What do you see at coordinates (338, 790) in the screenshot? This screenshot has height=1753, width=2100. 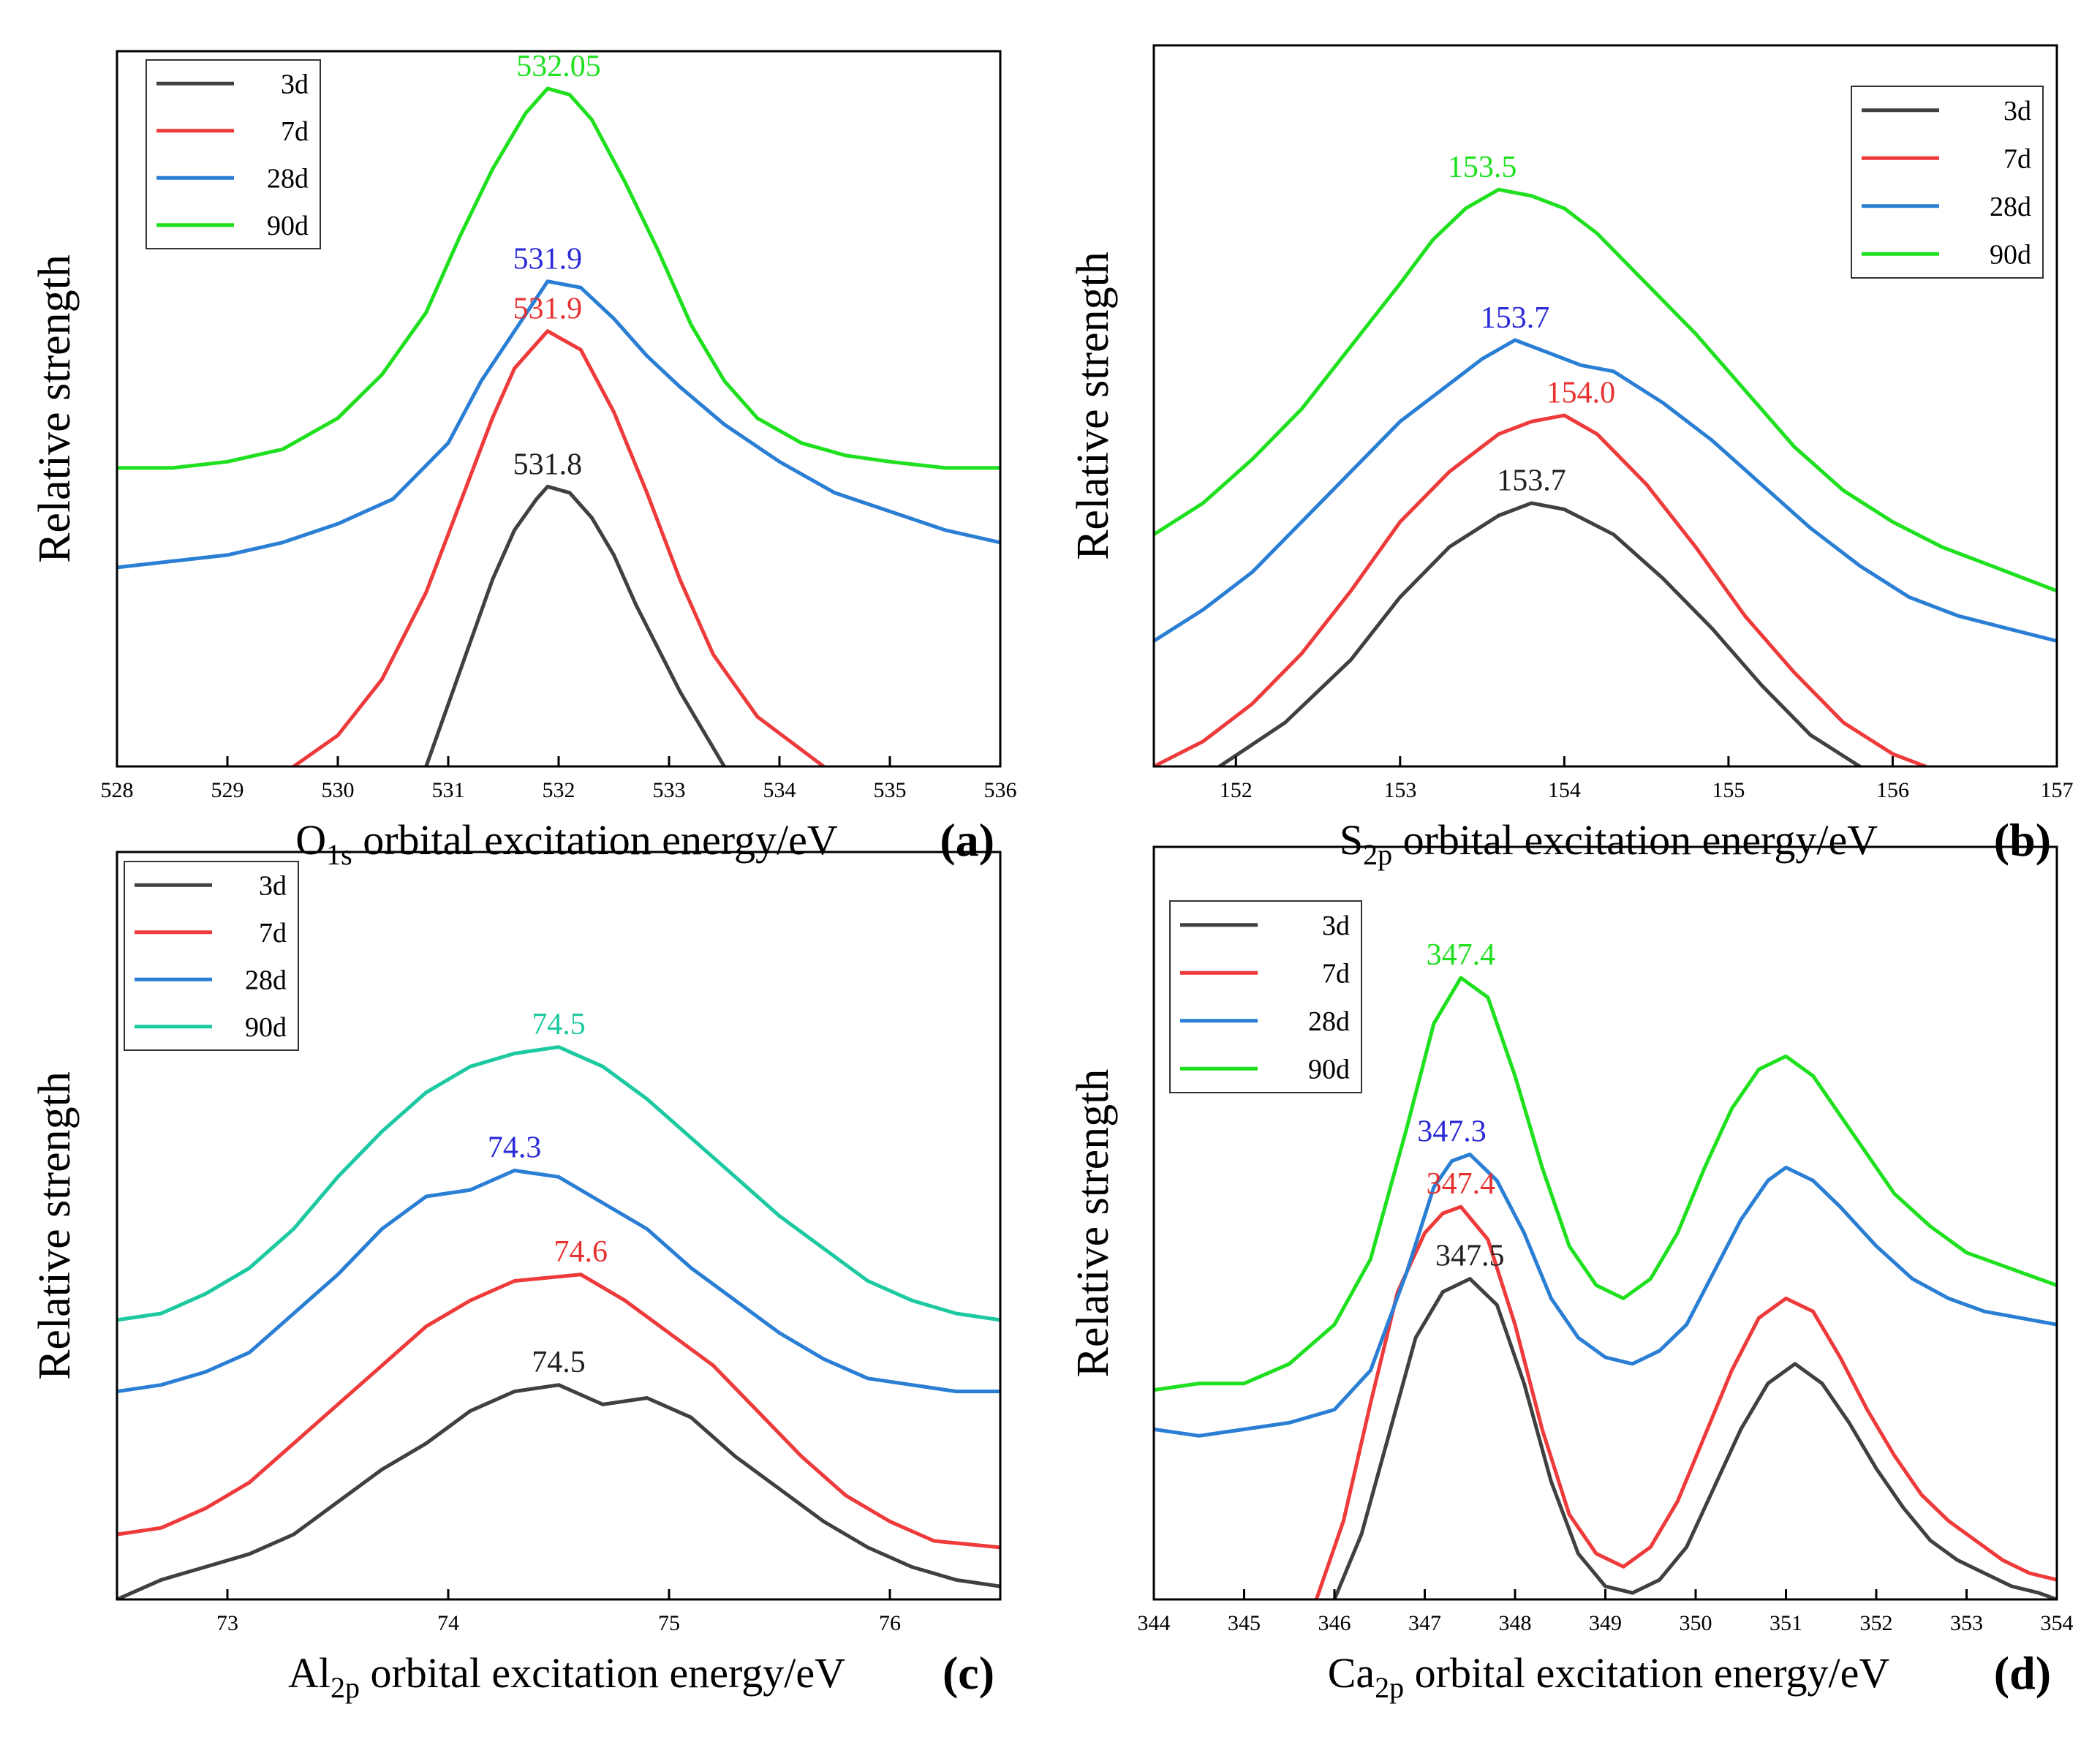 I see `x-tick-label: 530` at bounding box center [338, 790].